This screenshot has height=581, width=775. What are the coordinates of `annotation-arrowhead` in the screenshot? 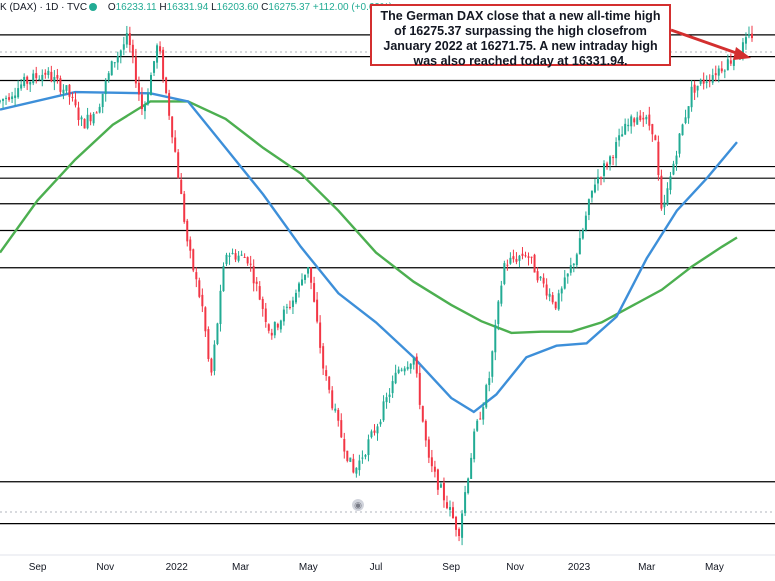 It's located at (742, 53).